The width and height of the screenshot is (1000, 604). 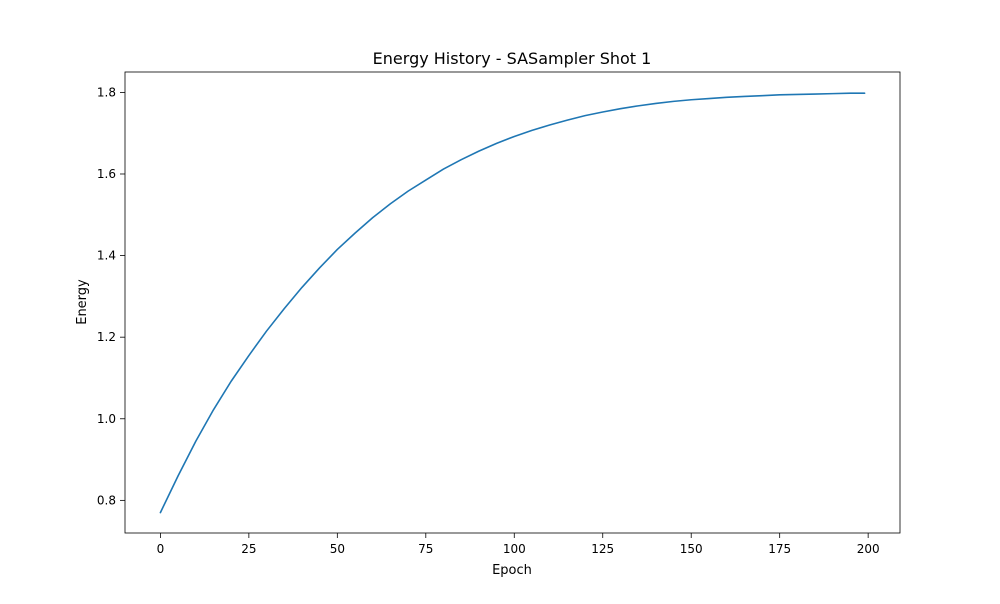 I want to click on x-axis-ticks: 0 25 50 75 100 125 150 175 200, so click(x=518, y=544).